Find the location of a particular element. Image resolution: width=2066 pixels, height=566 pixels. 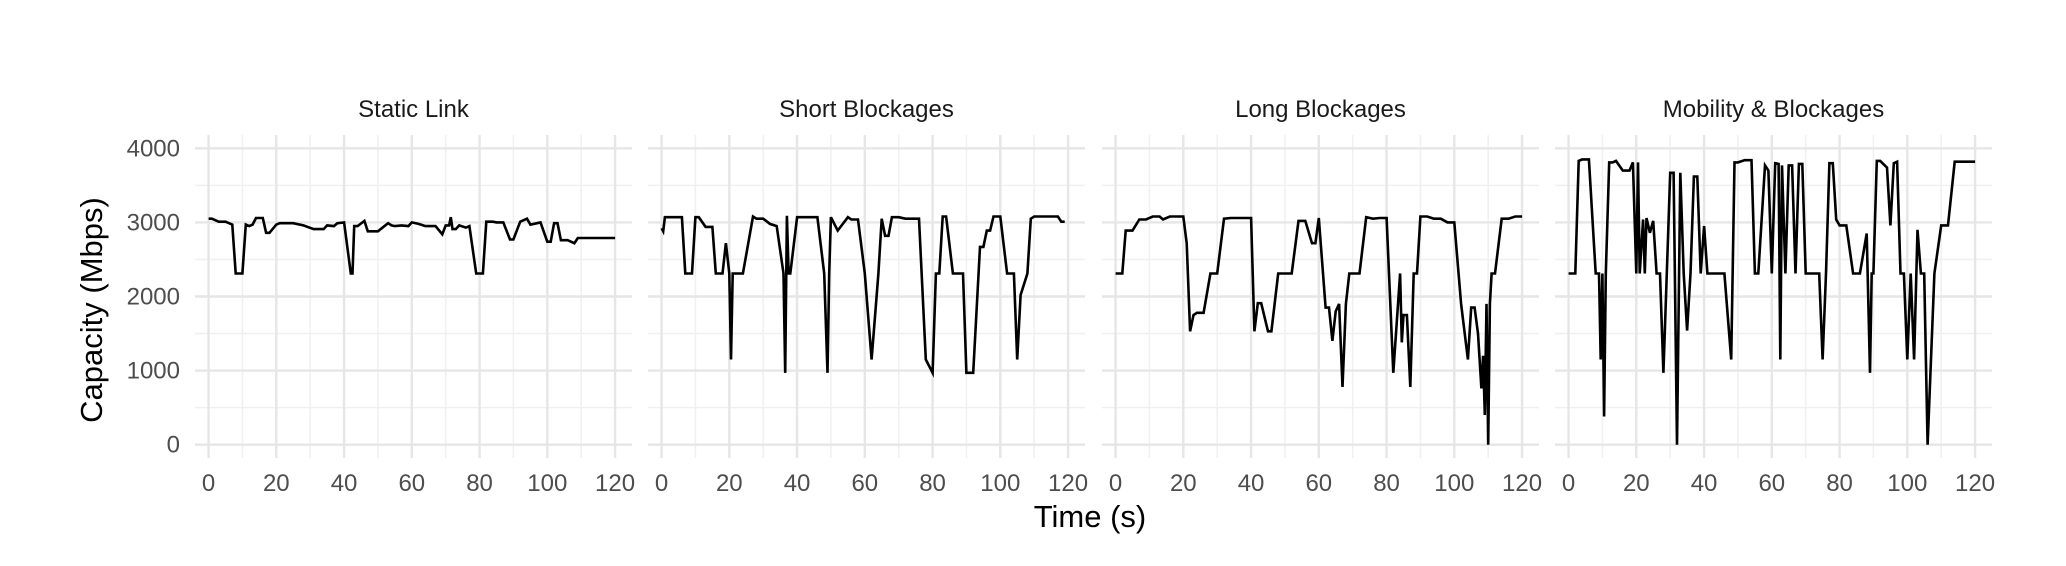

x-axis-title: Time (s) is located at coordinates (1090, 516).